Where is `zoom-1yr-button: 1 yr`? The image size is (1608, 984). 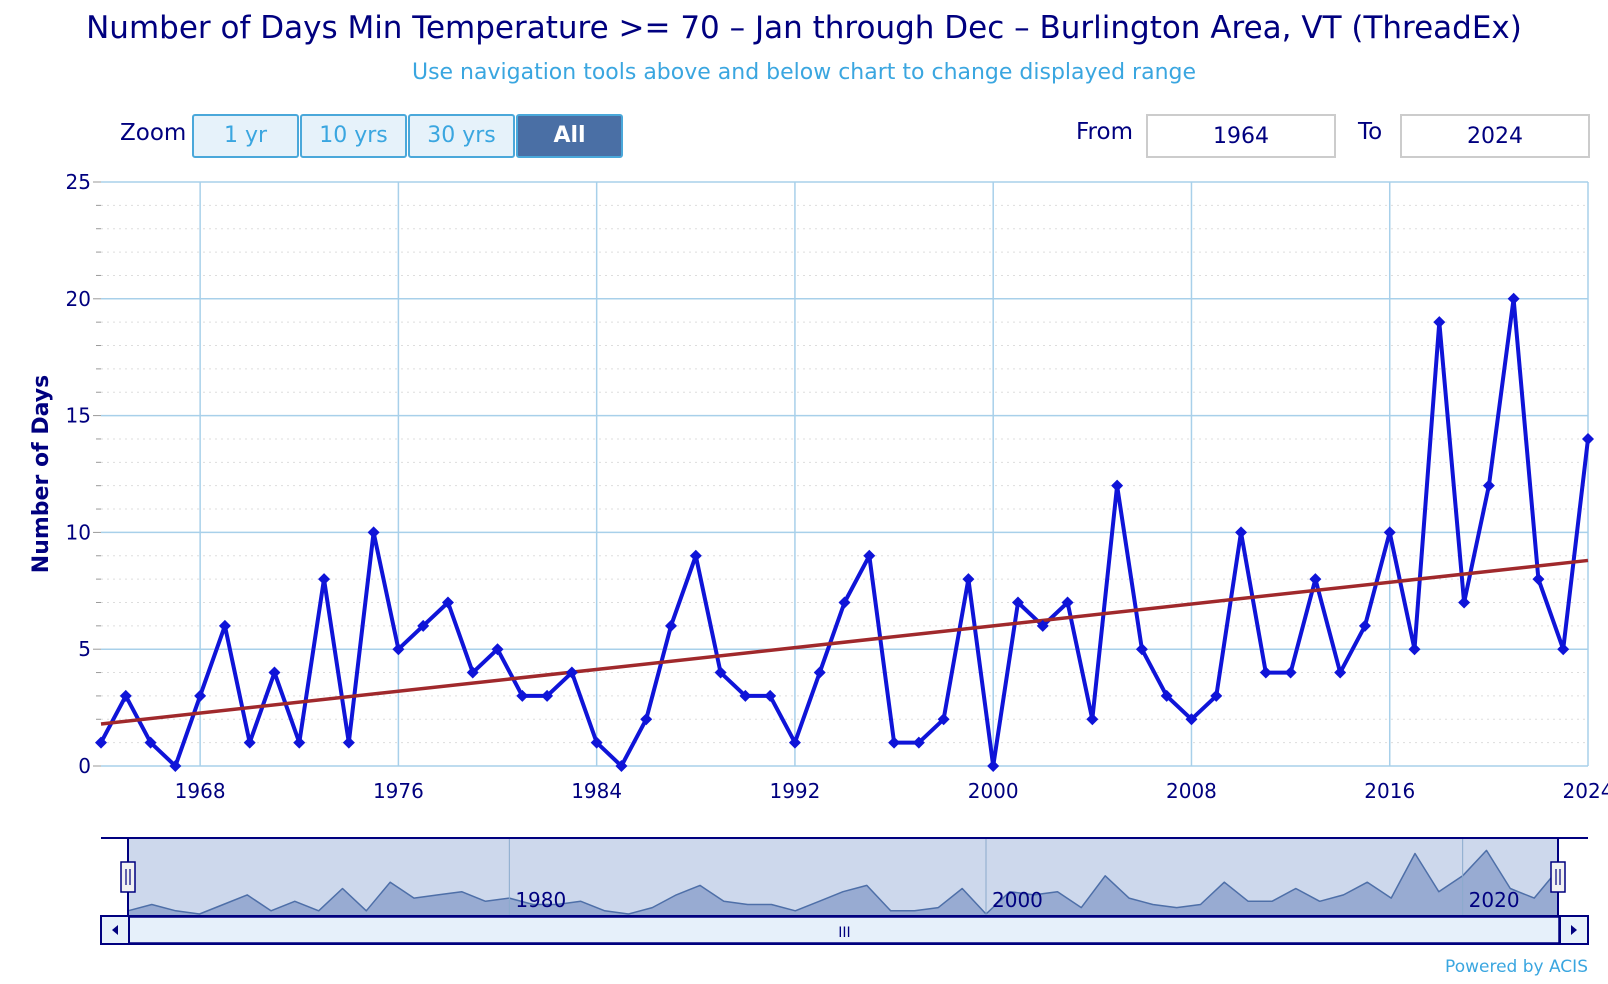
zoom-1yr-button: 1 yr is located at coordinates (245, 136).